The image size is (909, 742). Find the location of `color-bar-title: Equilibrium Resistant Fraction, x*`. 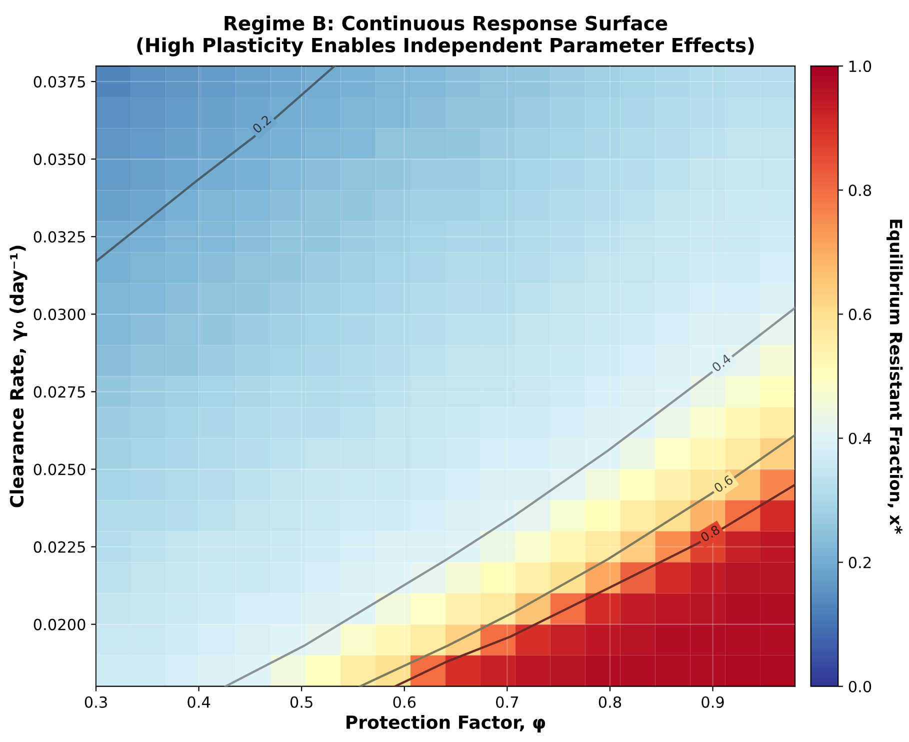

color-bar-title: Equilibrium Resistant Fraction, x* is located at coordinates (894, 377).